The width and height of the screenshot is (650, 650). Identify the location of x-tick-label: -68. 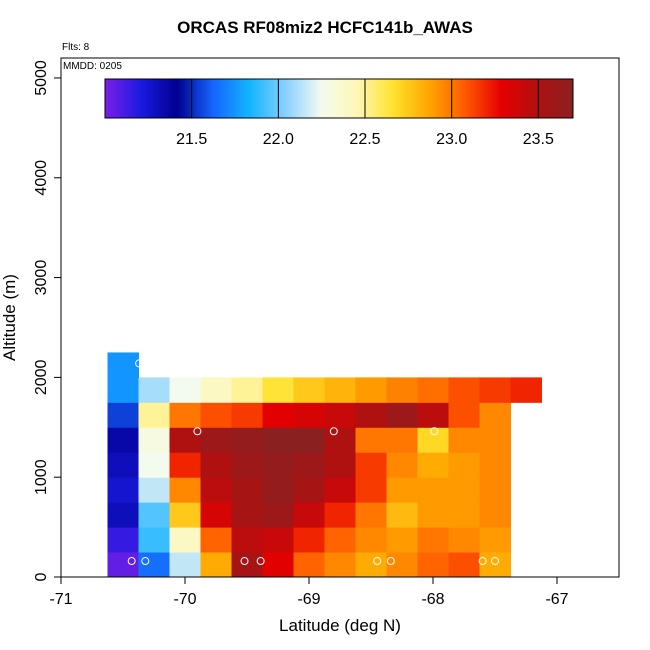
(432, 599).